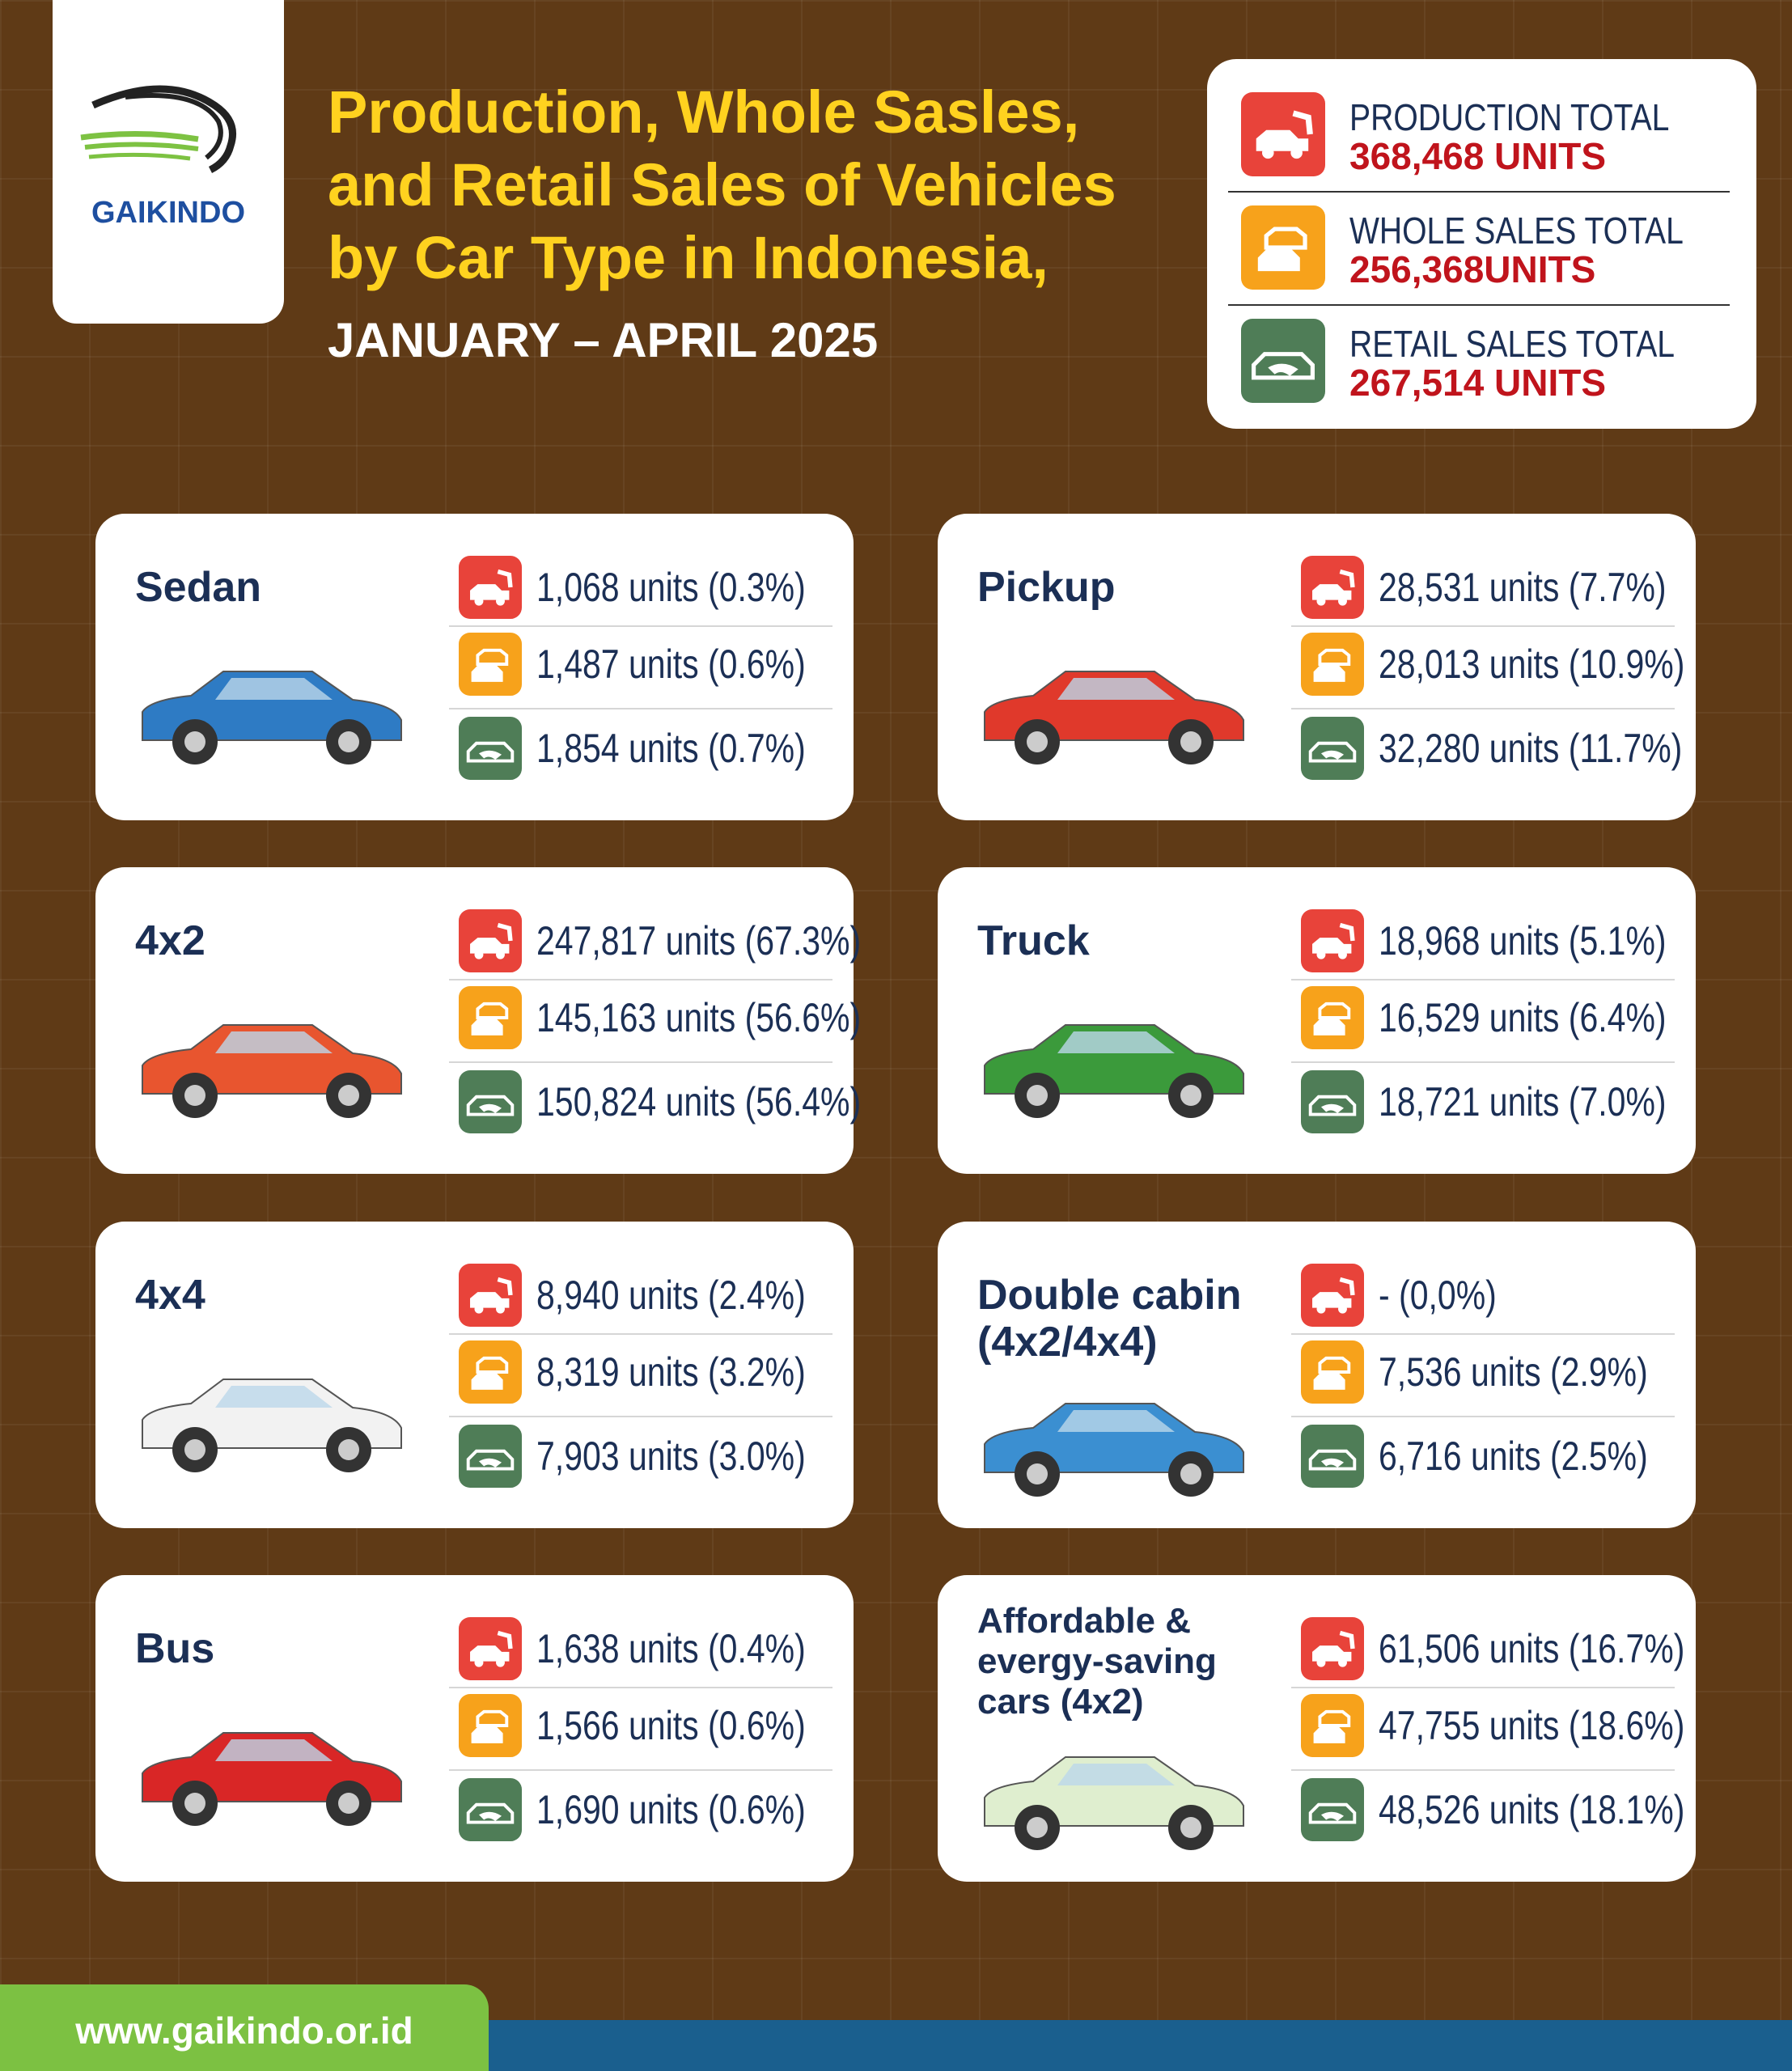 Image resolution: width=1792 pixels, height=2071 pixels. I want to click on car-type-name: Sedan, so click(199, 587).